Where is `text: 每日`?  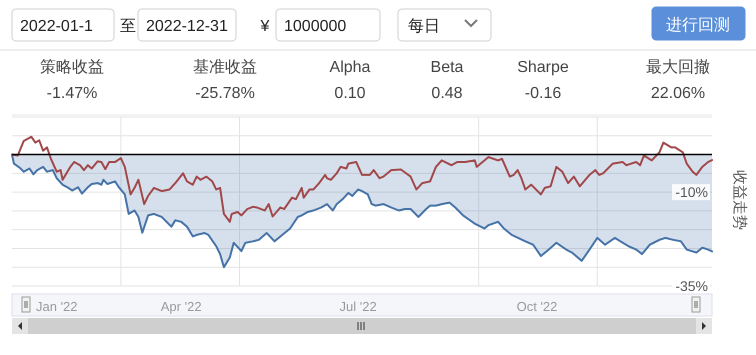
text: 每日 is located at coordinates (424, 26).